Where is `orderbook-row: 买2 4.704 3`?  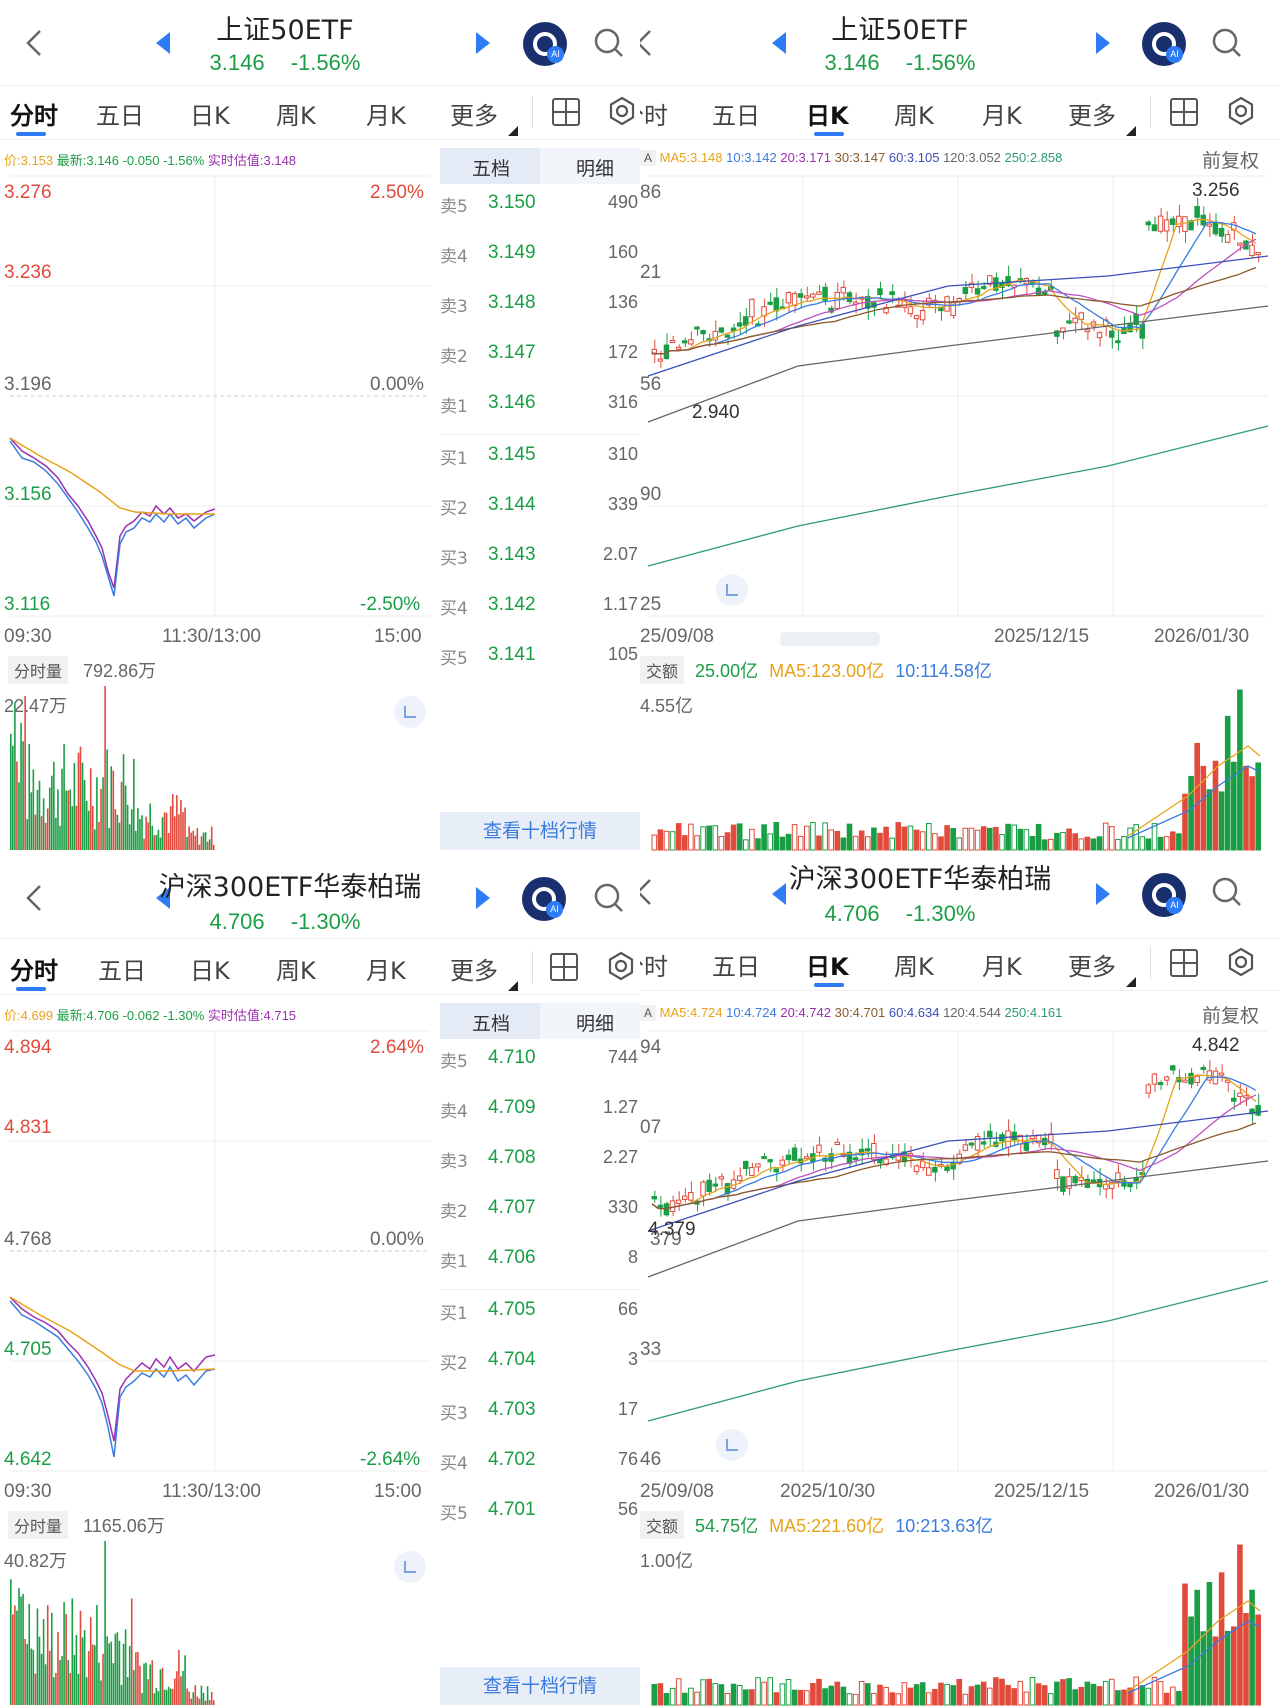 orderbook-row: 买2 4.704 3 is located at coordinates (540, 1364).